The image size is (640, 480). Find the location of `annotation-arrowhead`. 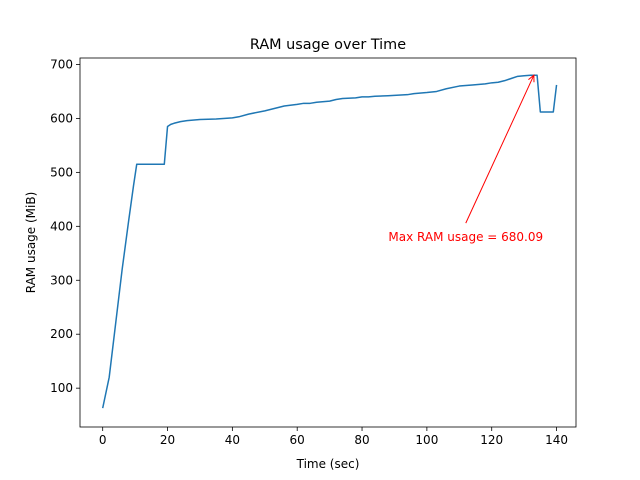

annotation-arrowhead is located at coordinates (531, 78).